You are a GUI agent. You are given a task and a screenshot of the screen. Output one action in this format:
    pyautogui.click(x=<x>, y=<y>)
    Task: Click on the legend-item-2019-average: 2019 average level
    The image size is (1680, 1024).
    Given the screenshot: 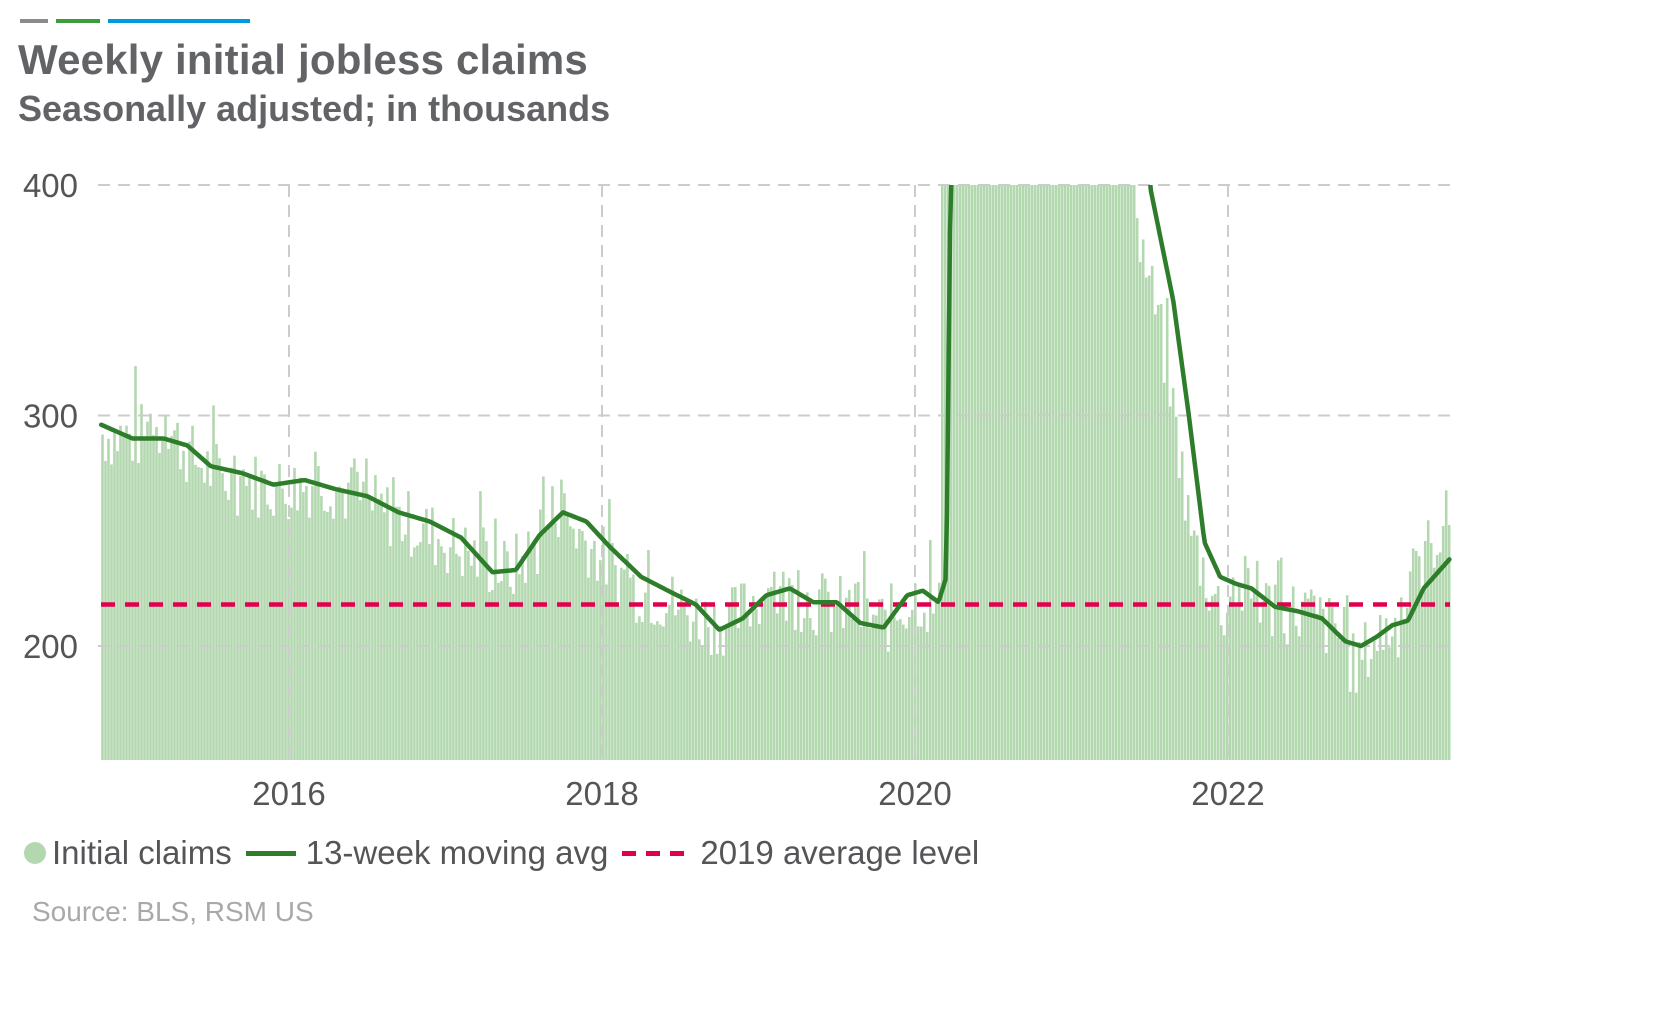 What is the action you would take?
    pyautogui.click(x=798, y=853)
    